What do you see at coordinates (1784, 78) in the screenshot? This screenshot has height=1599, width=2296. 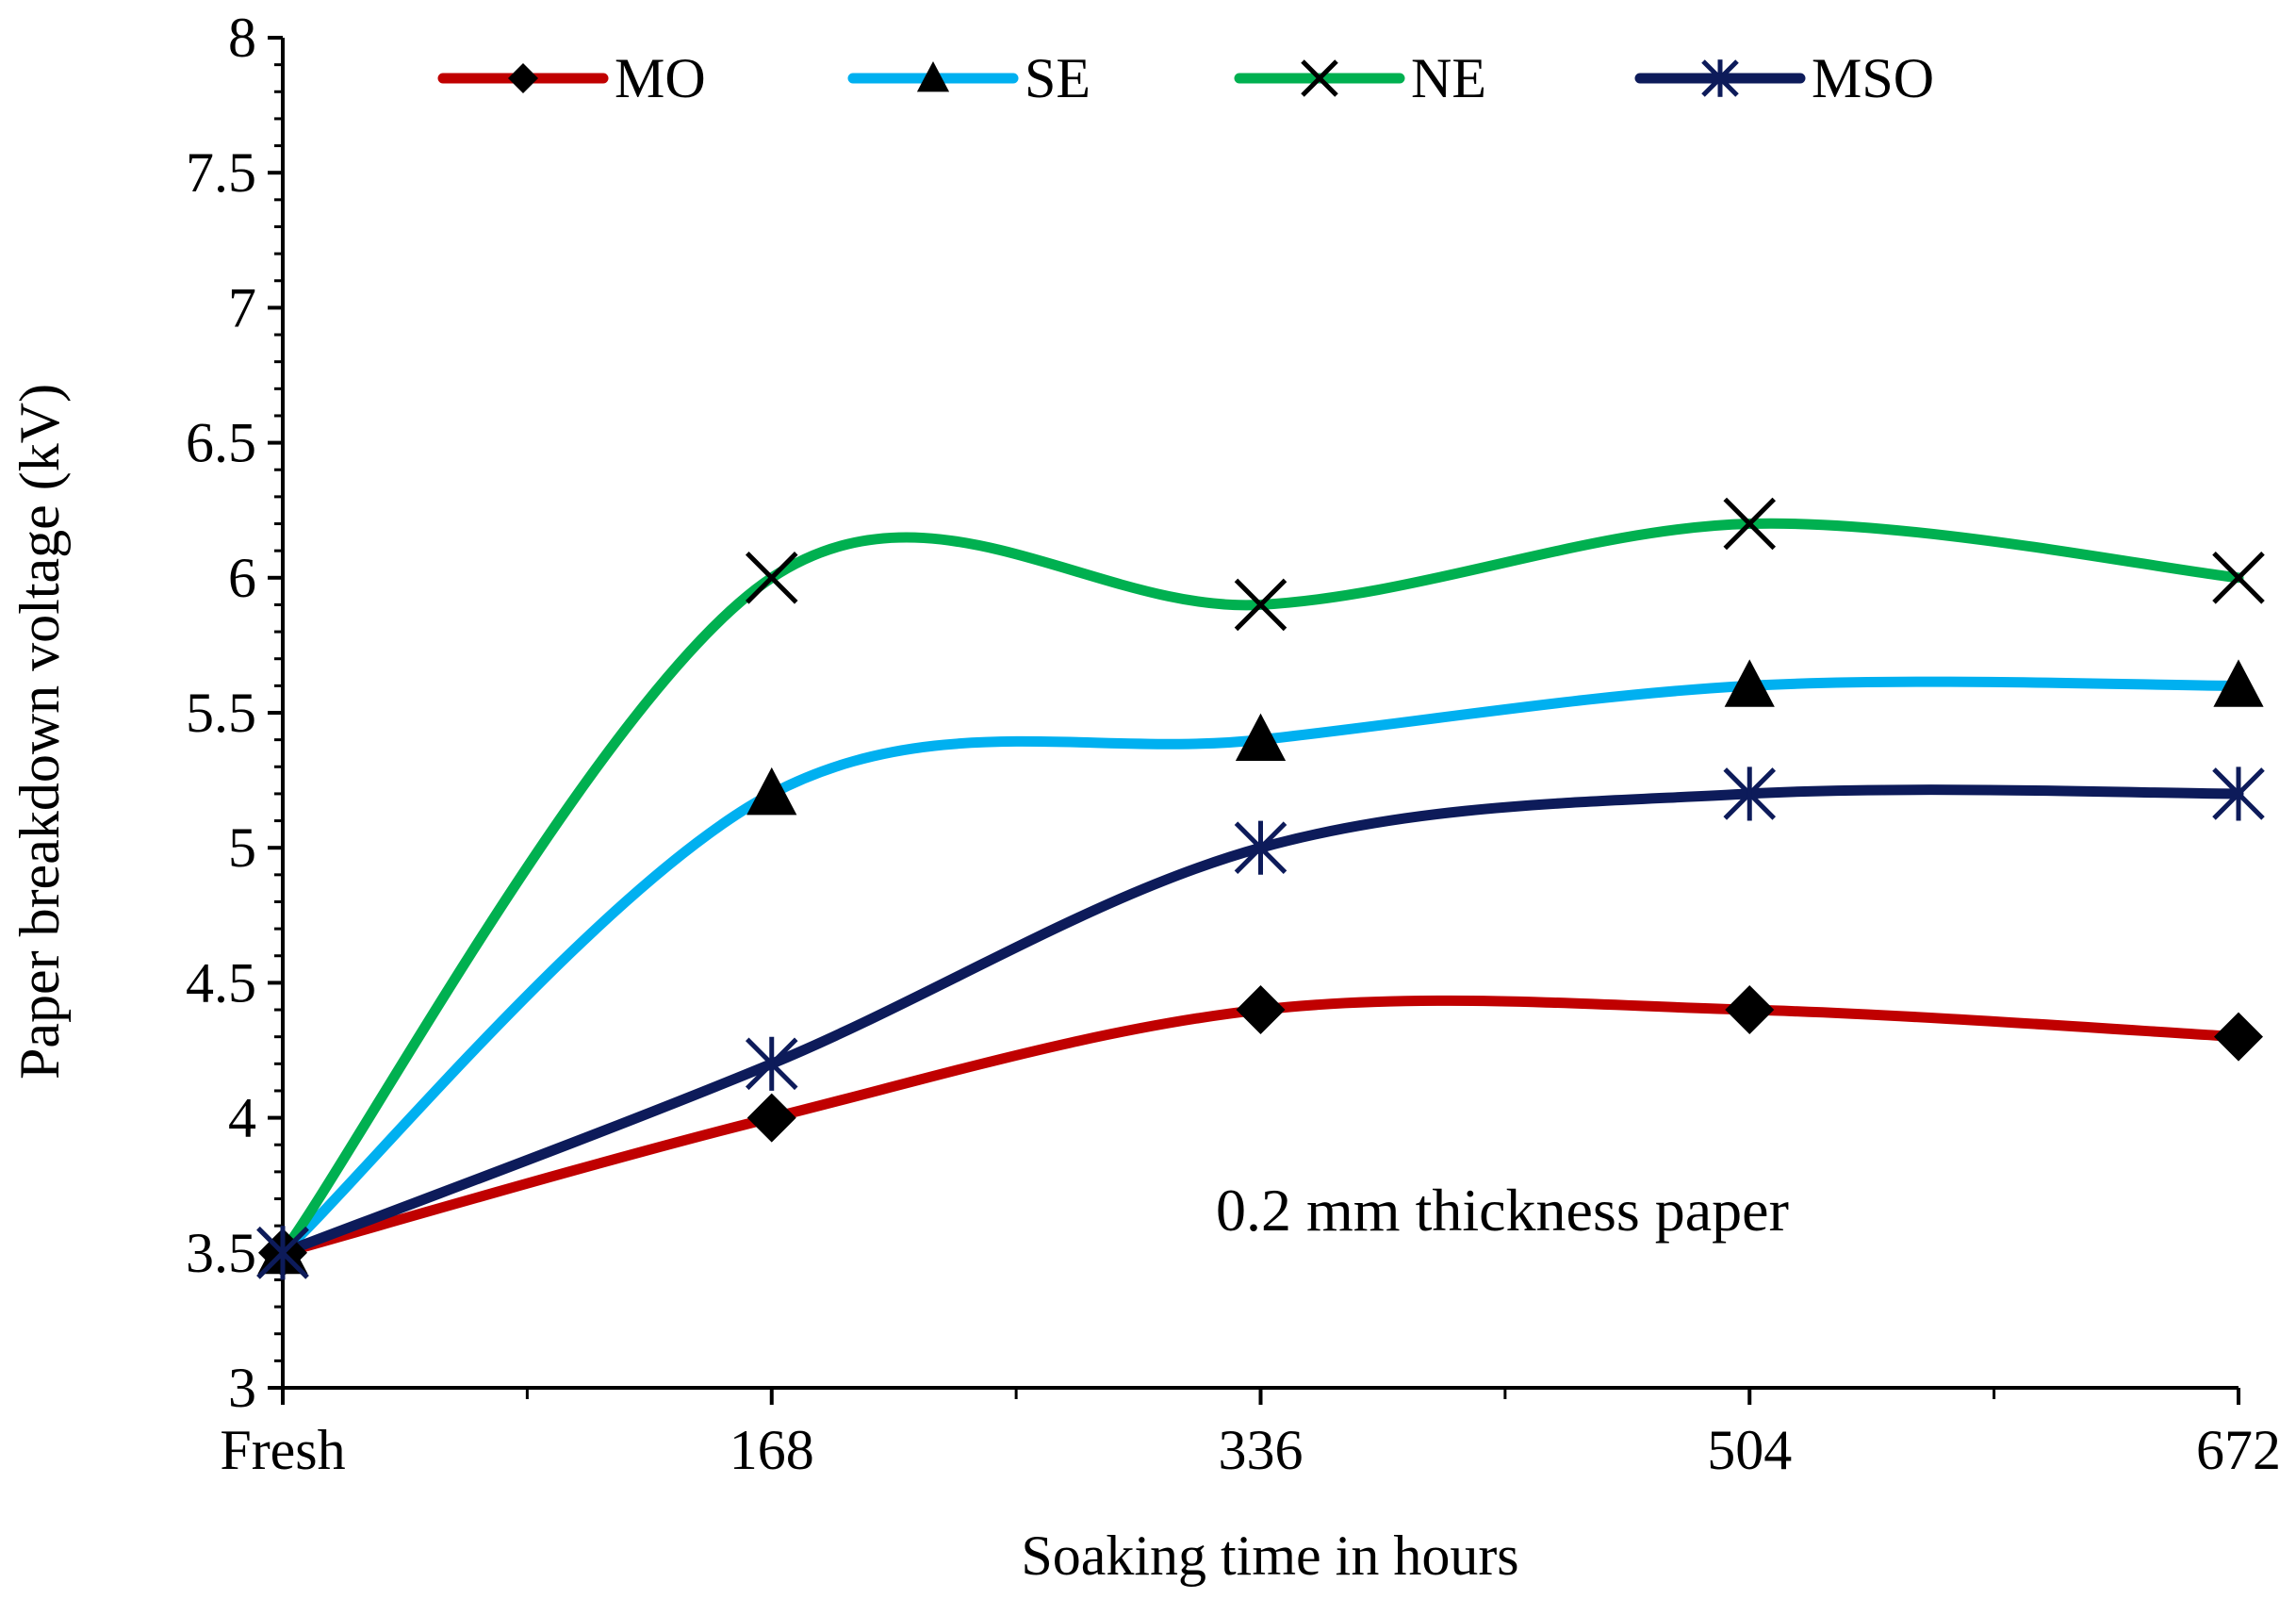 I see `legend-item-mso: MSO` at bounding box center [1784, 78].